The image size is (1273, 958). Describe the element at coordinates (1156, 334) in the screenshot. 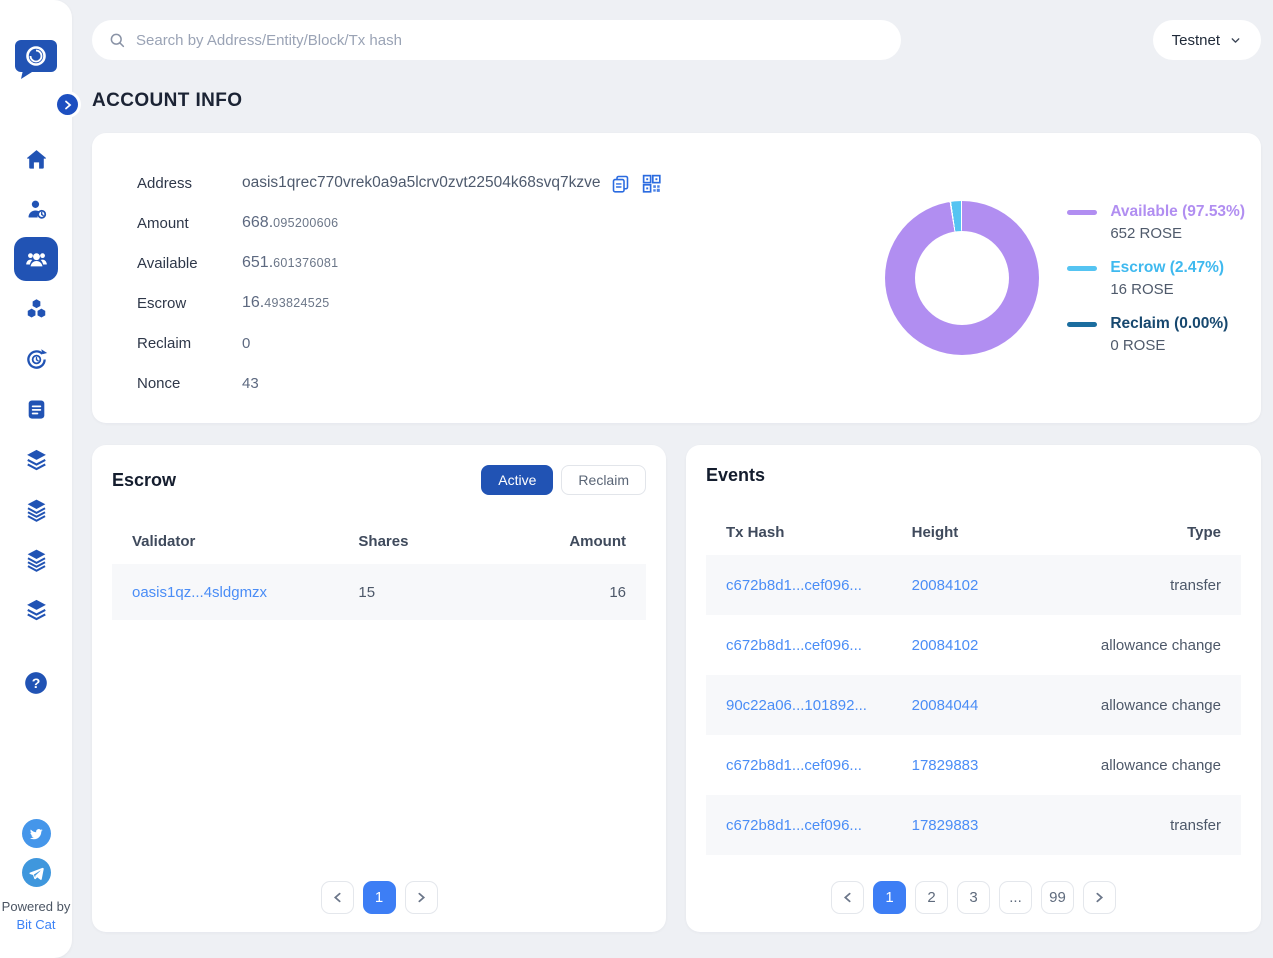

I see `legend-item: Reclaim (0.00%) 0 ROSE` at that location.